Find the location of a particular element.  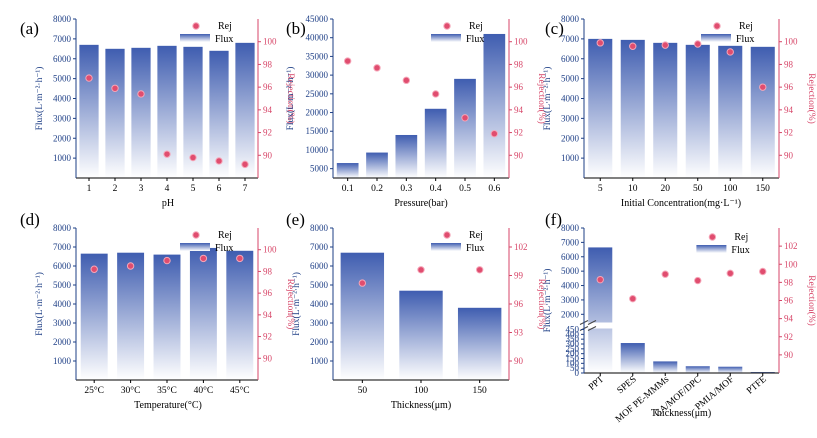

y-tick-label: 200 is located at coordinates (573, 354).